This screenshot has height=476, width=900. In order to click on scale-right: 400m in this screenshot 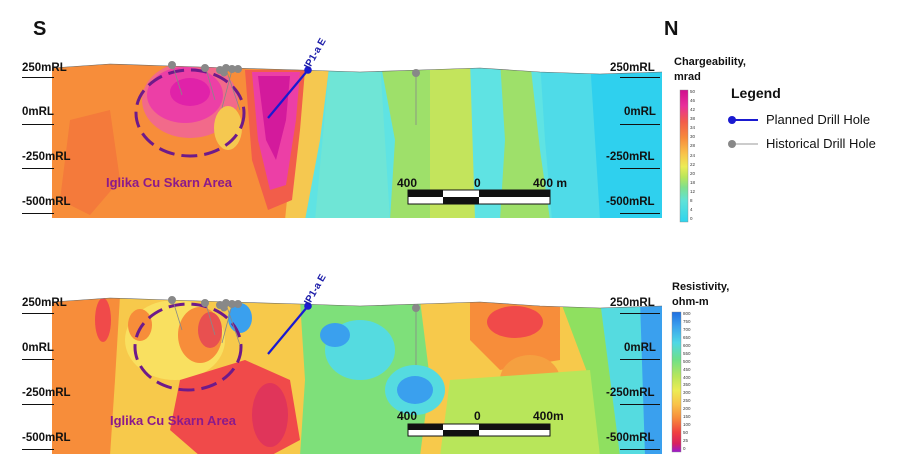, I will do `click(548, 416)`.